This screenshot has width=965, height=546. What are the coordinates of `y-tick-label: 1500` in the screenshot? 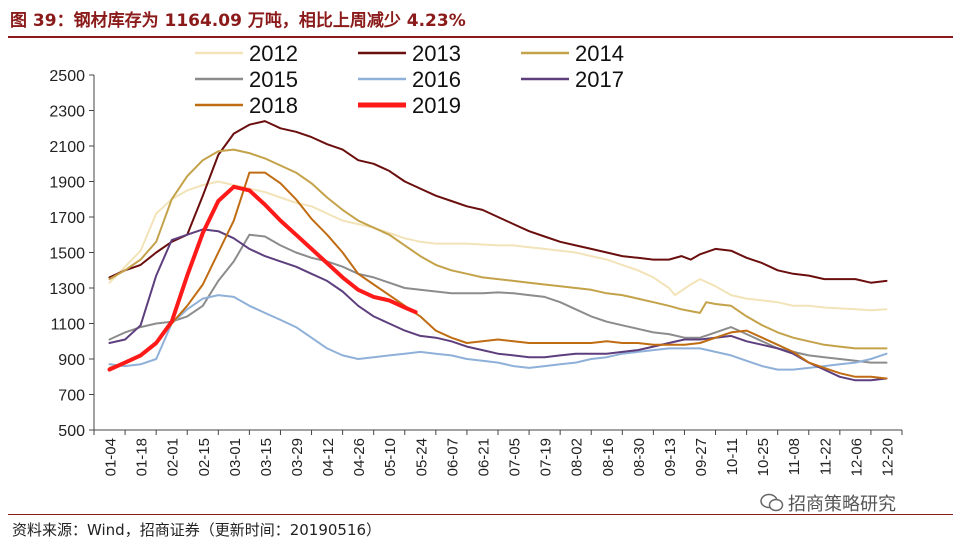 It's located at (67, 254).